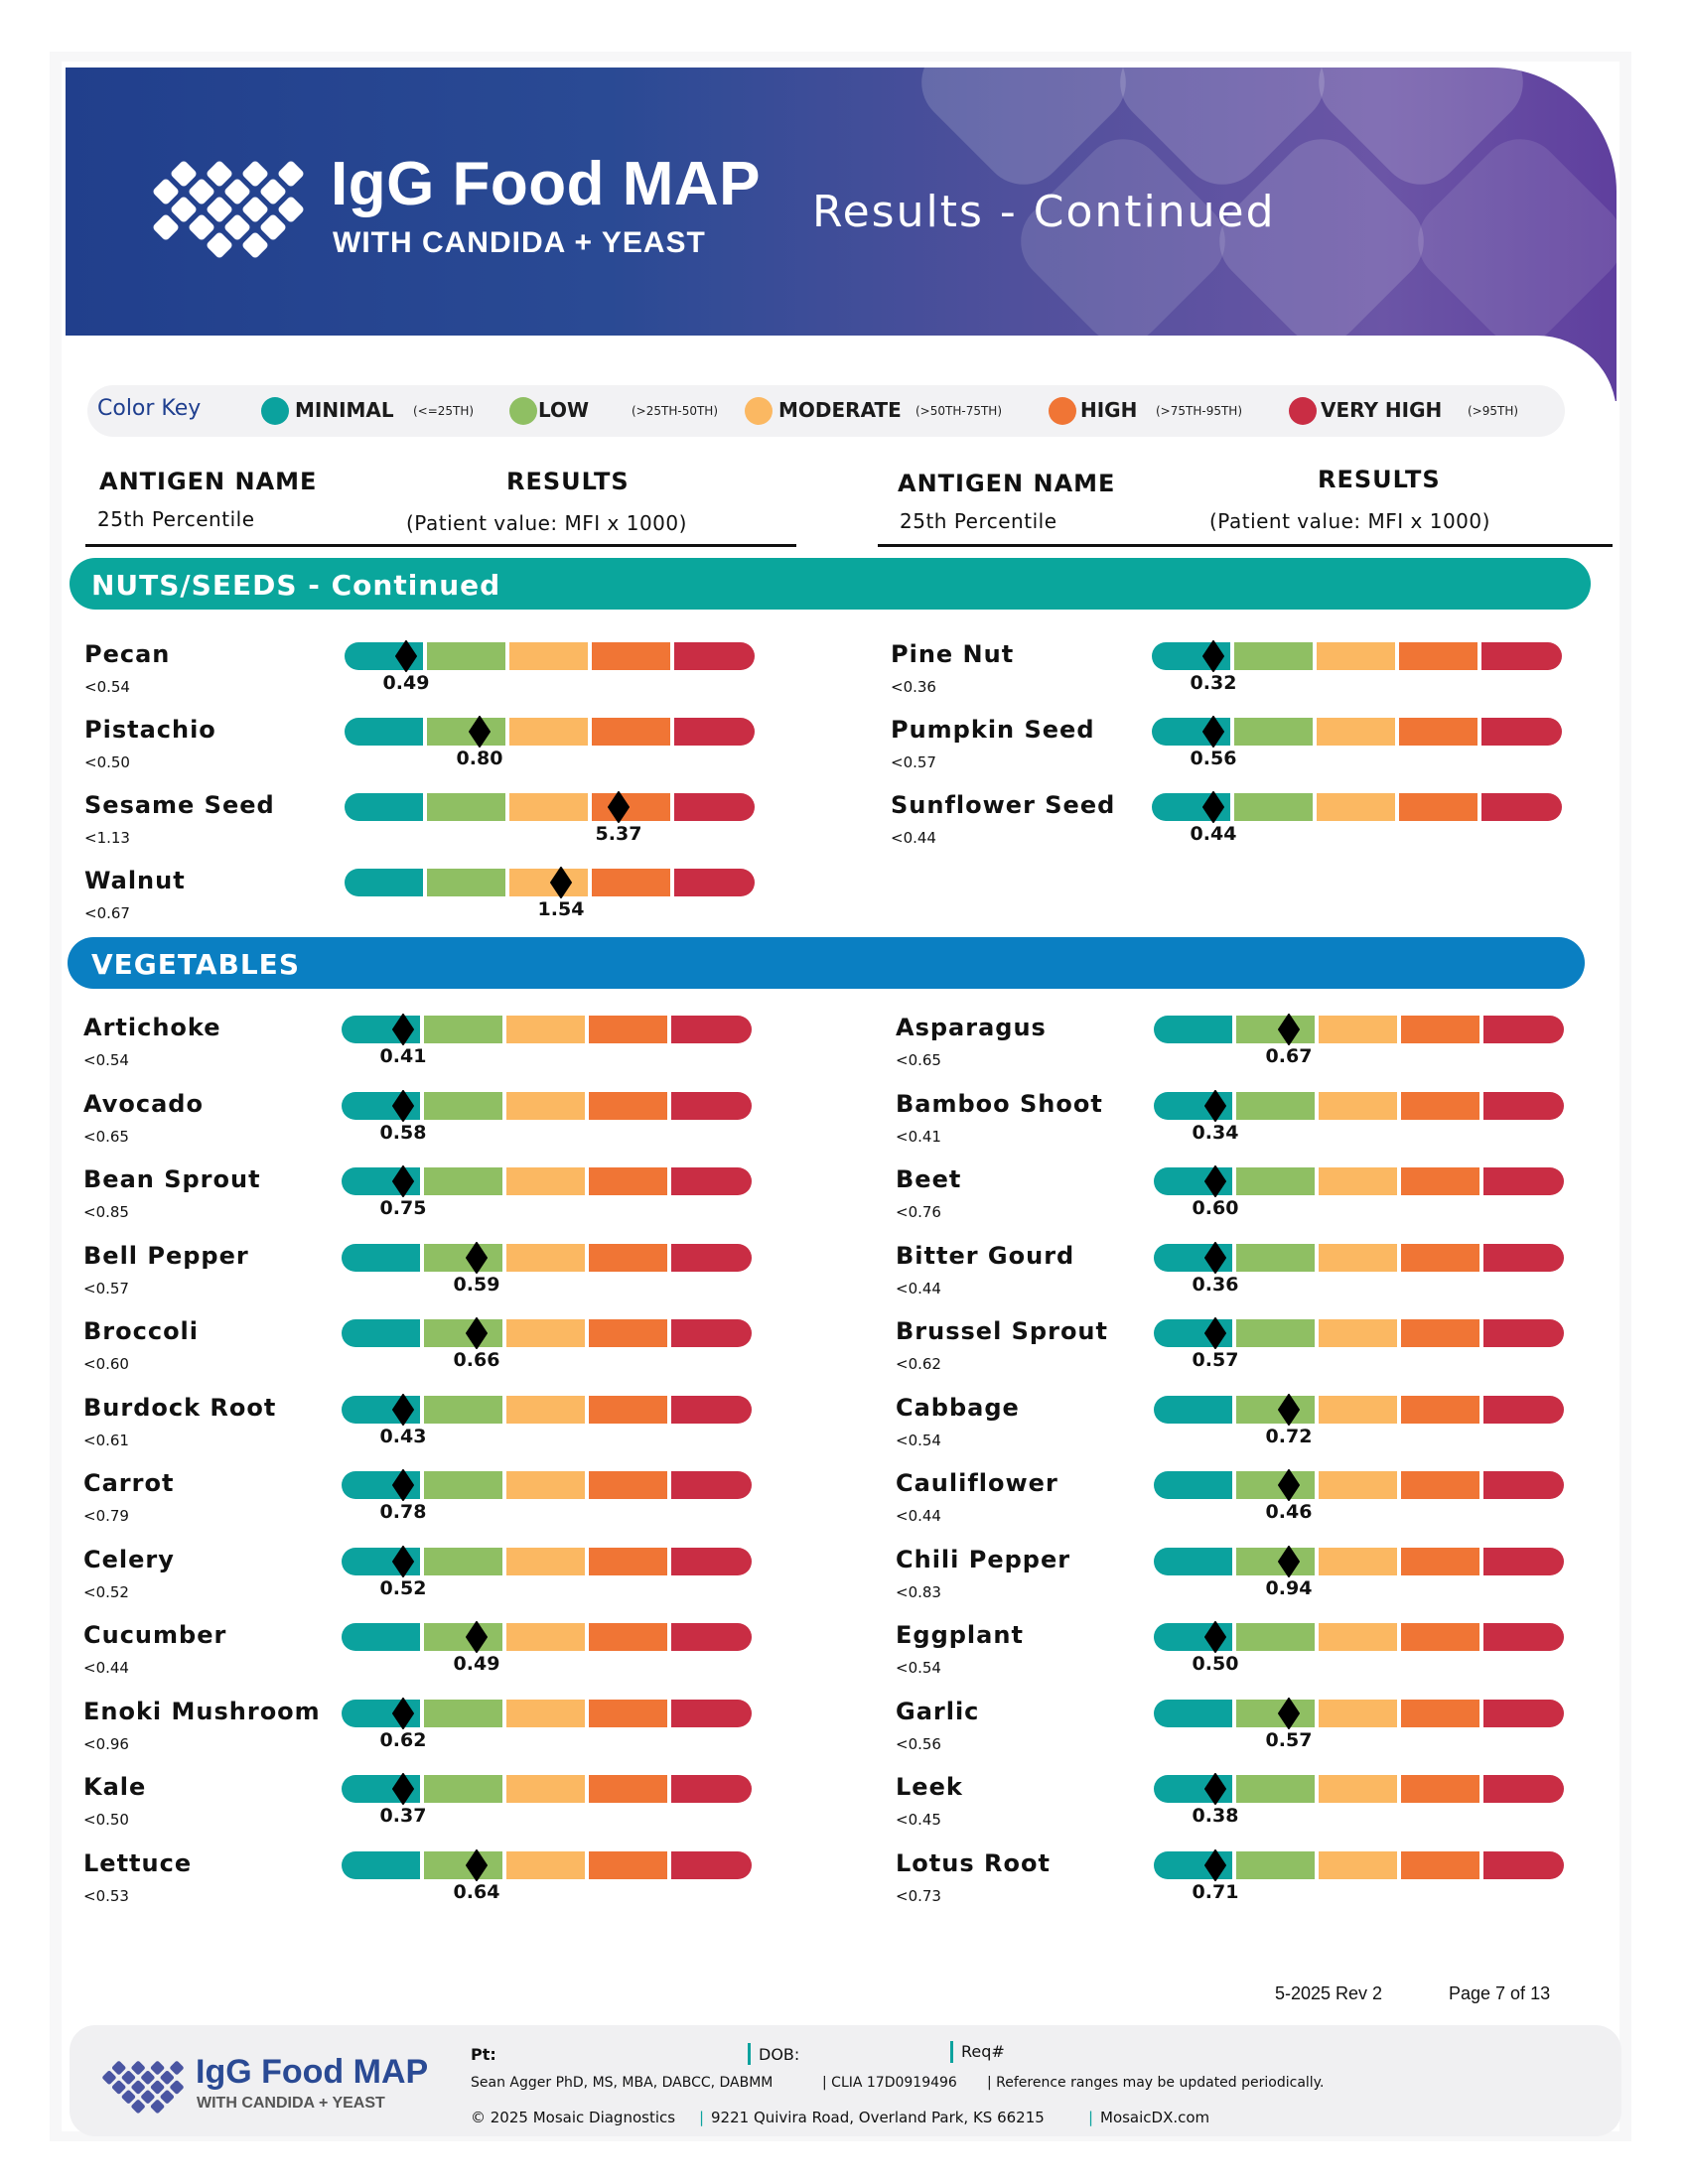 Image resolution: width=1688 pixels, height=2184 pixels. I want to click on reference-range-beet: <0.76, so click(918, 1212).